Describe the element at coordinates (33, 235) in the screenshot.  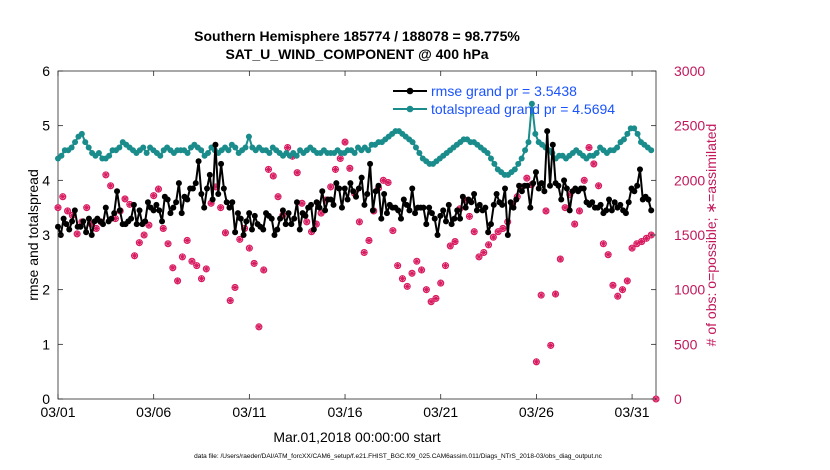
I see `y-left-axis-label: rmse and totalspread` at that location.